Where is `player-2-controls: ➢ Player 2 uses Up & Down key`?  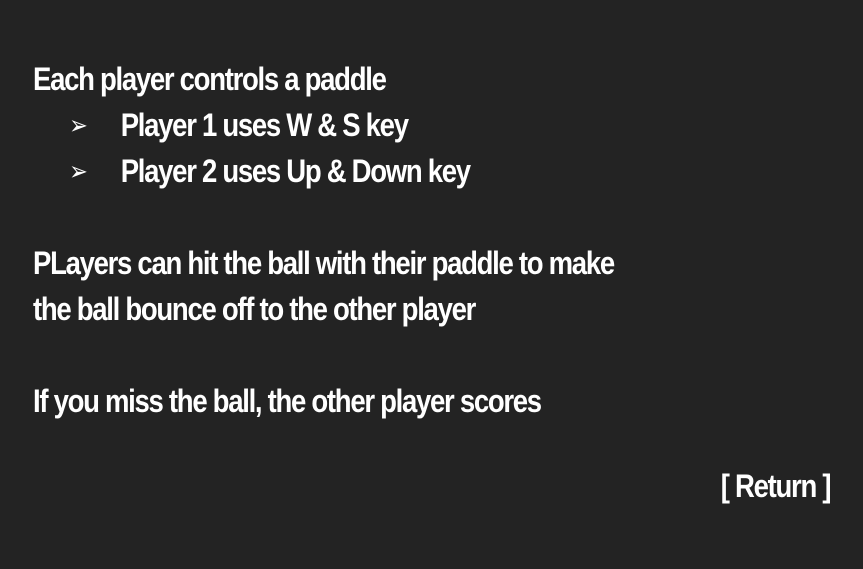 player-2-controls: ➢ Player 2 uses Up & Down key is located at coordinates (377, 171).